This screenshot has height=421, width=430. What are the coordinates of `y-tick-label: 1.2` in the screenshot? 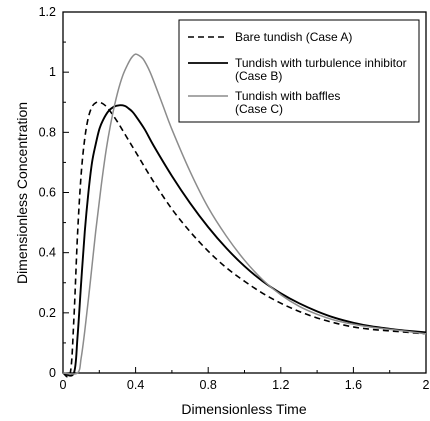 It's located at (47, 12).